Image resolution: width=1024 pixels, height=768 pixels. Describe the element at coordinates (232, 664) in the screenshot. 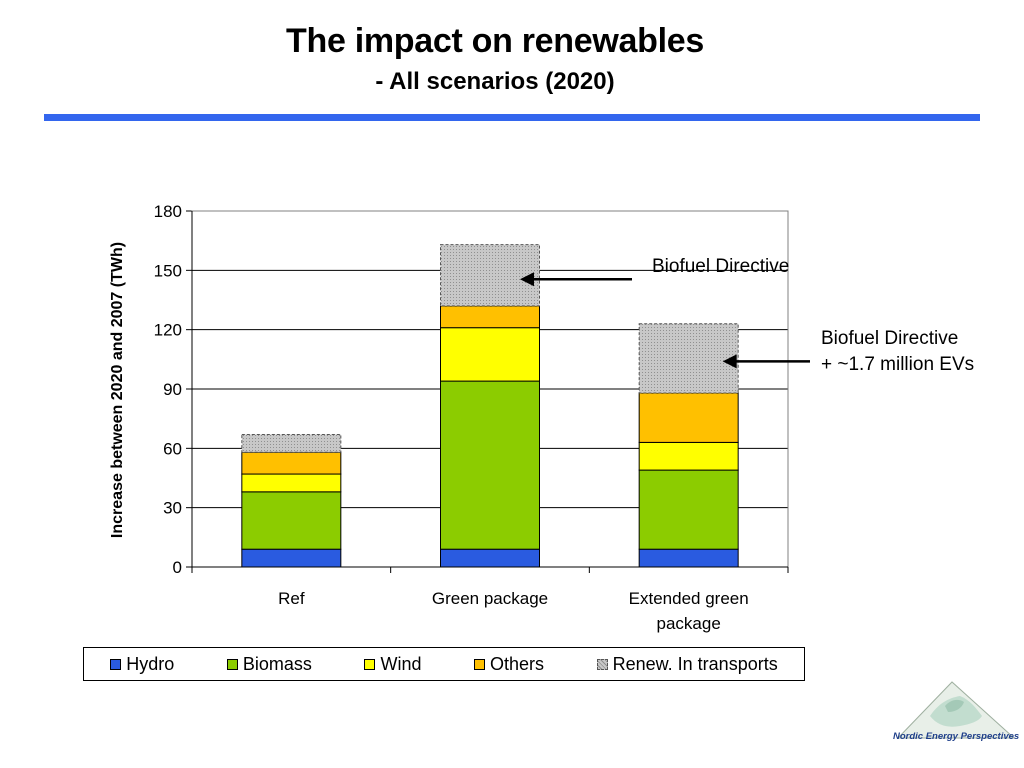

I see `legend-swatch-biomass` at that location.